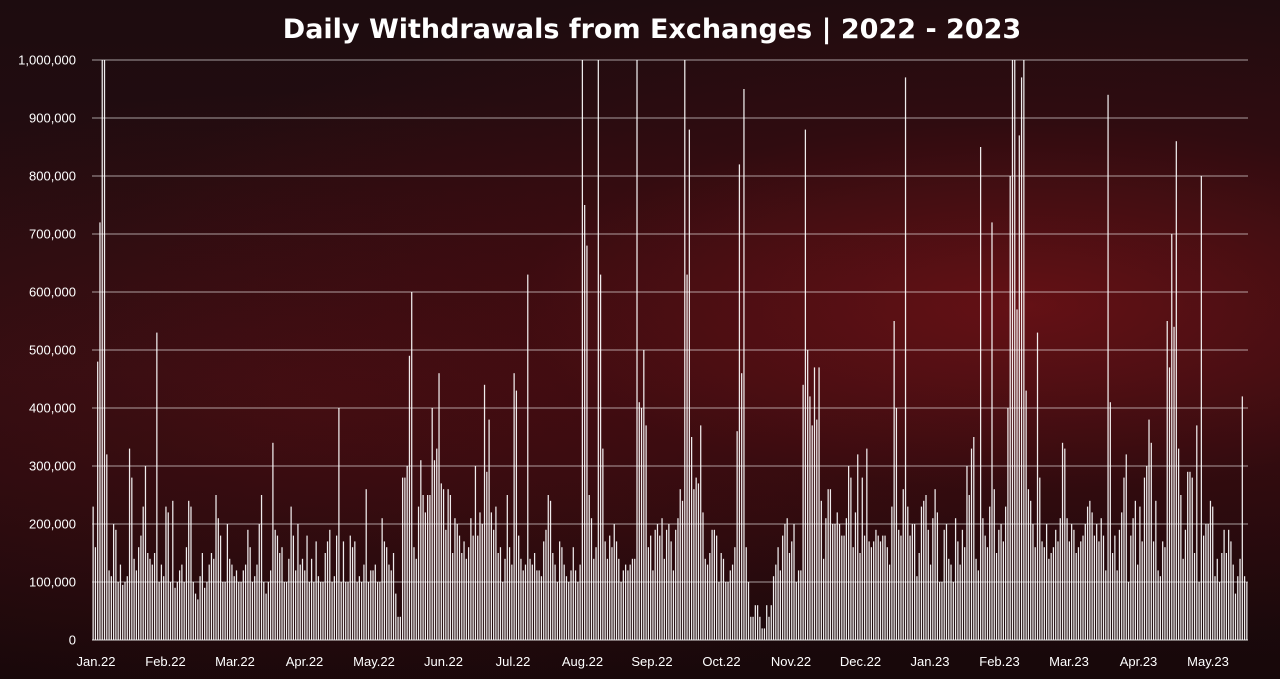 This screenshot has width=1280, height=679. What do you see at coordinates (791, 661) in the screenshot?
I see `x-tick-label: Nov.22` at bounding box center [791, 661].